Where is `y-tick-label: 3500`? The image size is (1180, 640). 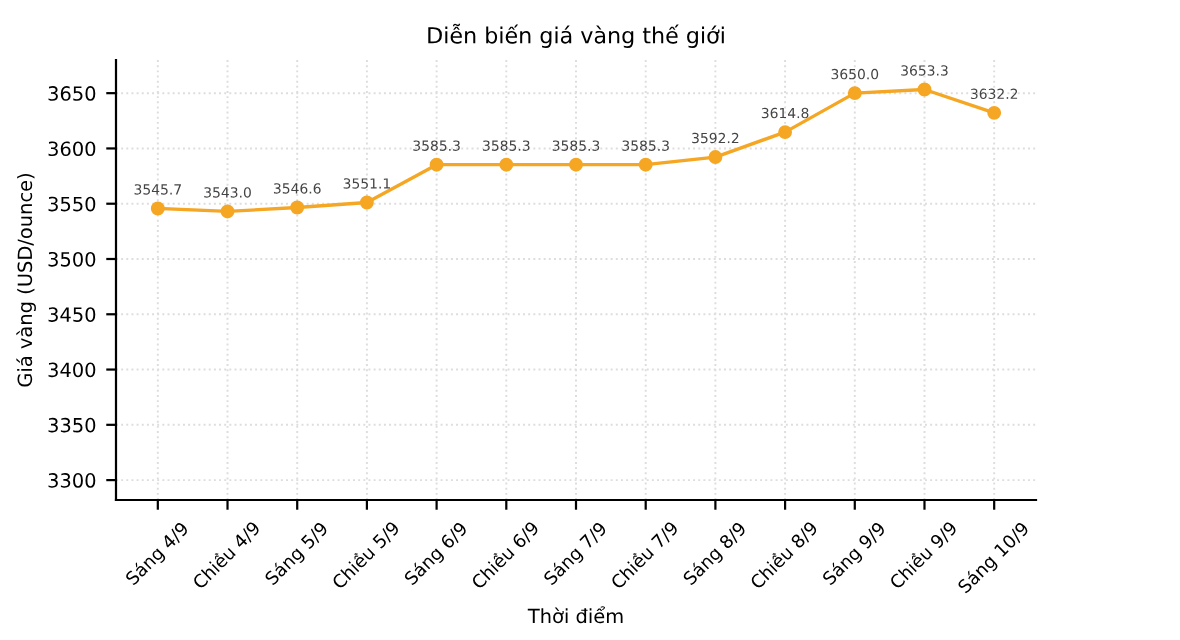 y-tick-label: 3500 is located at coordinates (72, 259).